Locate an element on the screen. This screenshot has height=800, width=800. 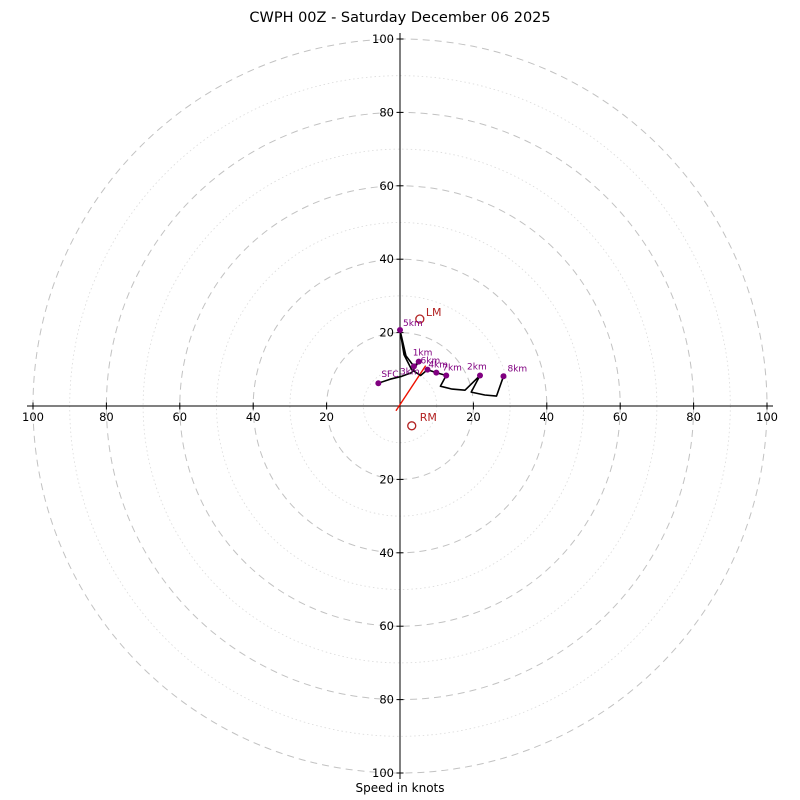
height-label-7km: 7km is located at coordinates (452, 369).